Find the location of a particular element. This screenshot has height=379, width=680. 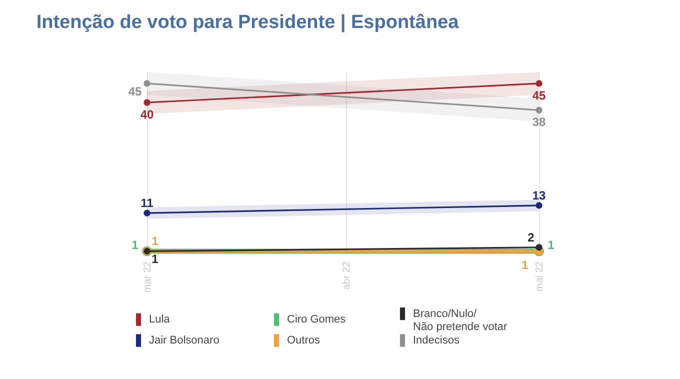

legend-label: Indecisos is located at coordinates (436, 340).